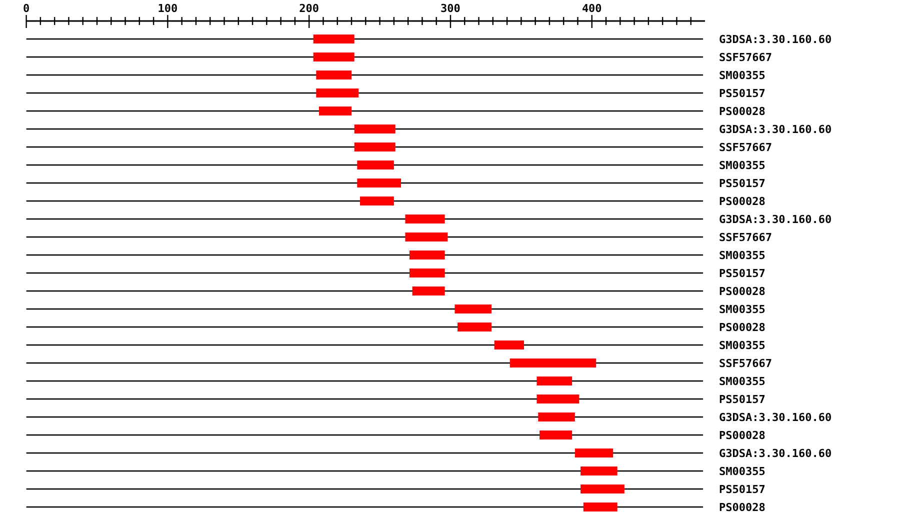 The width and height of the screenshot is (900, 526). I want to click on x-tick-label: 0, so click(26, 8).